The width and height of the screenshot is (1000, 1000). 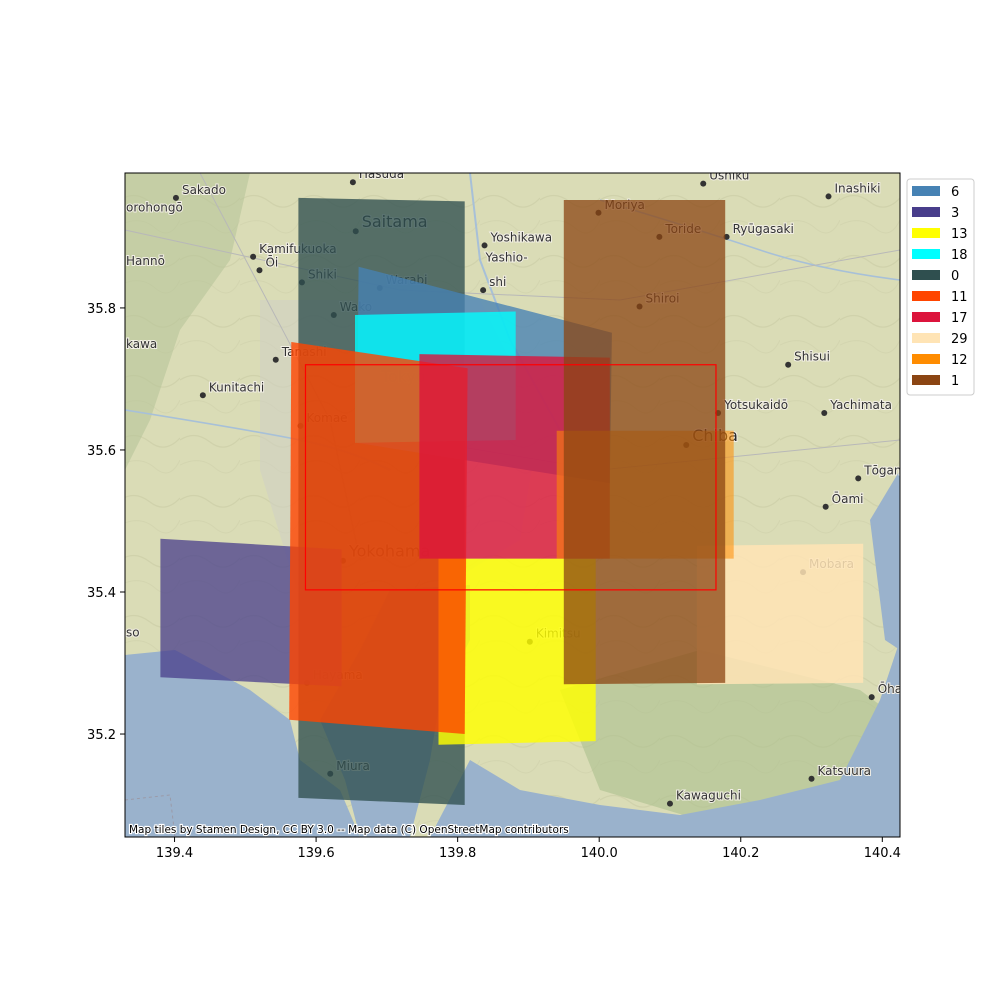 What do you see at coordinates (506, 257) in the screenshot?
I see `place-label: Yashio-` at bounding box center [506, 257].